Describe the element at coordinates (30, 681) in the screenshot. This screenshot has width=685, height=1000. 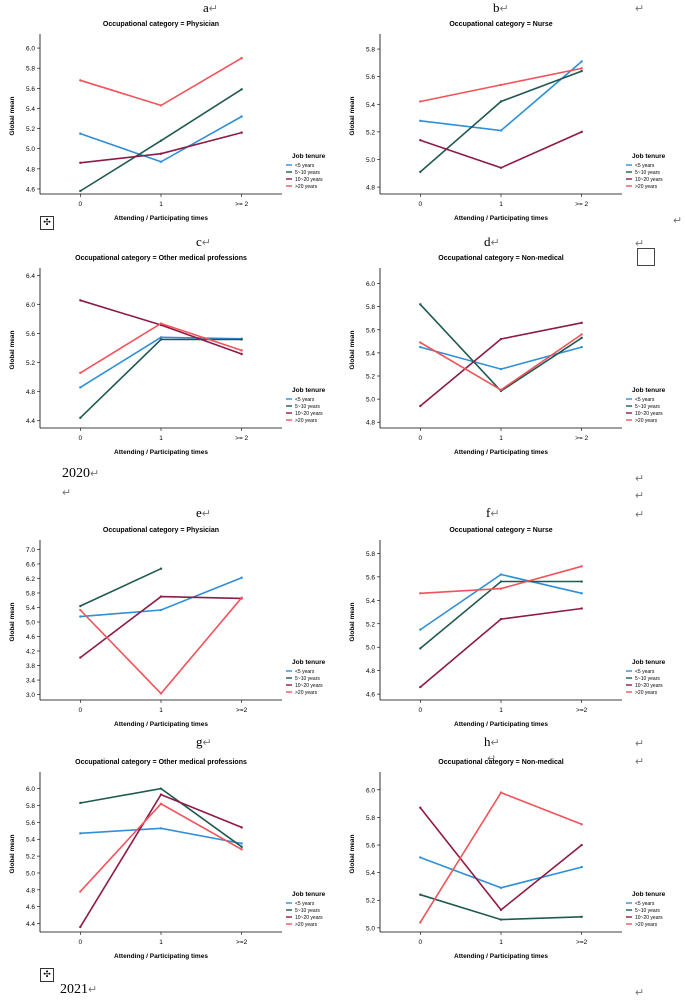
I see `y-tick-label: 3.4` at that location.